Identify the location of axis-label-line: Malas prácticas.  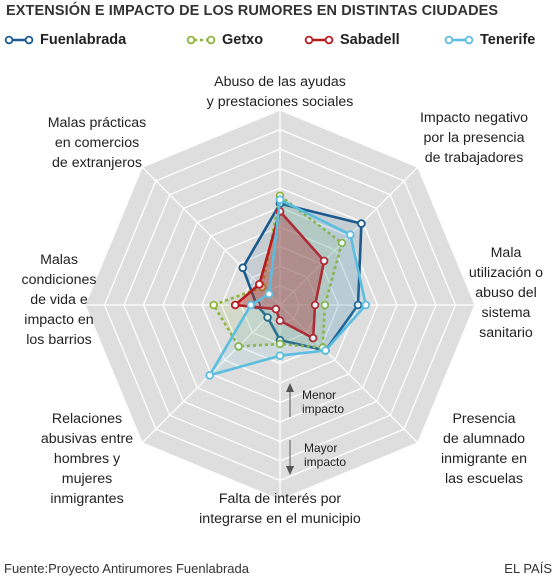
(97, 123).